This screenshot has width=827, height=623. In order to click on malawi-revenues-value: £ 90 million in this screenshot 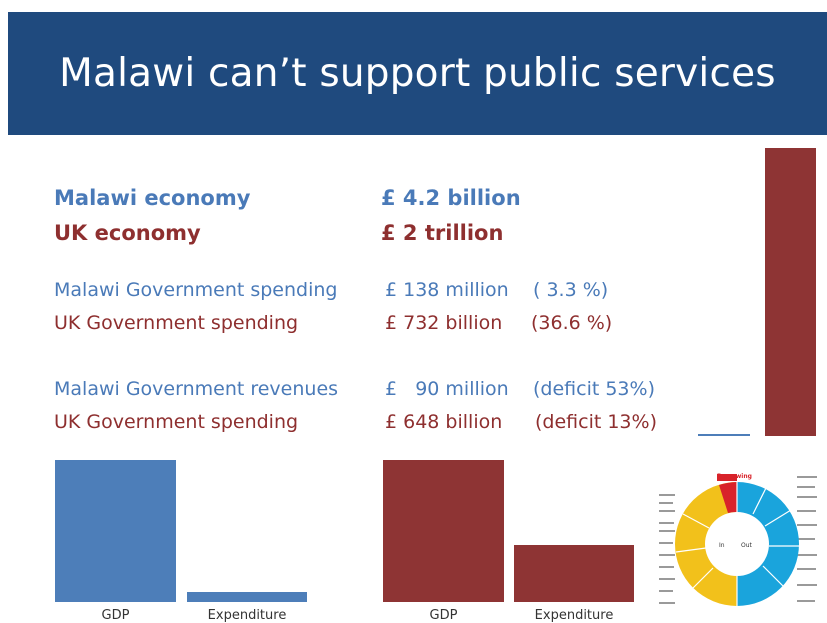, I will do `click(447, 389)`.